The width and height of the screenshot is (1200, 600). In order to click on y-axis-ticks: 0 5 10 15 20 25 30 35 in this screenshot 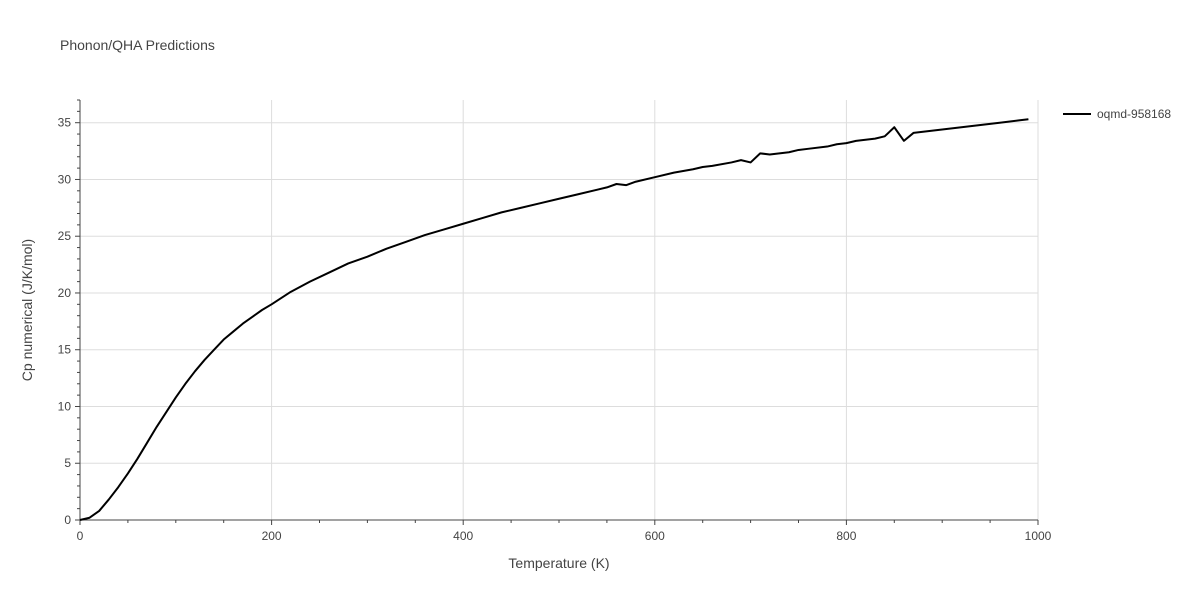, I will do `click(69, 313)`.